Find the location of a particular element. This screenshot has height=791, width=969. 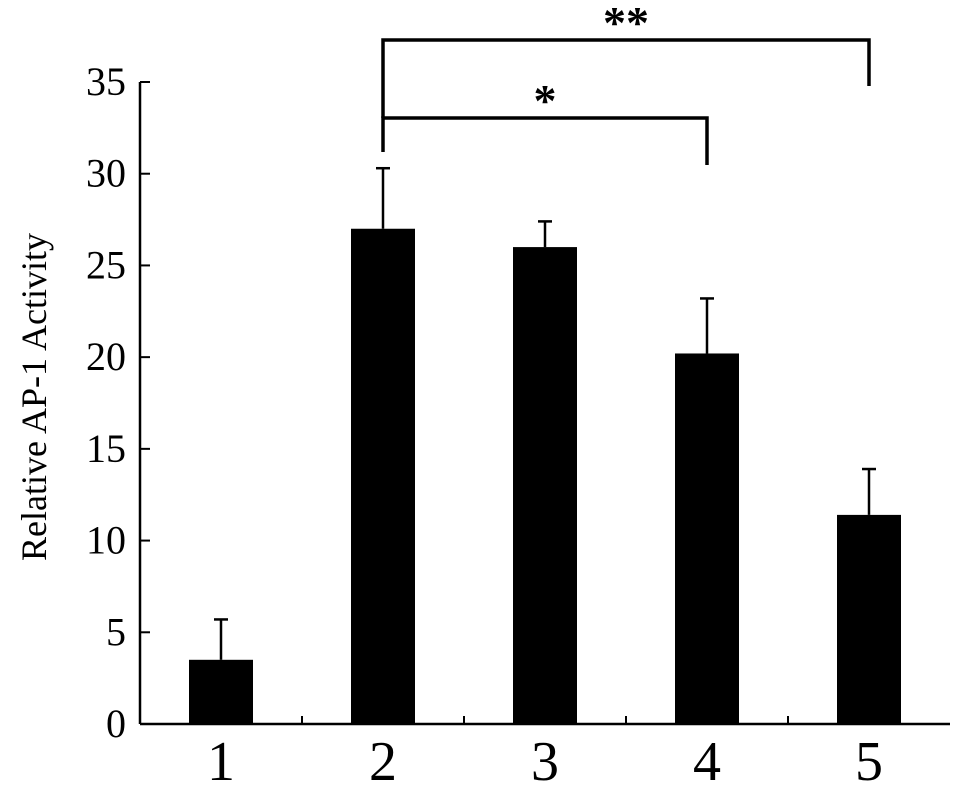

y-axis-label: Relative AP-1 Activity is located at coordinates (34, 397).